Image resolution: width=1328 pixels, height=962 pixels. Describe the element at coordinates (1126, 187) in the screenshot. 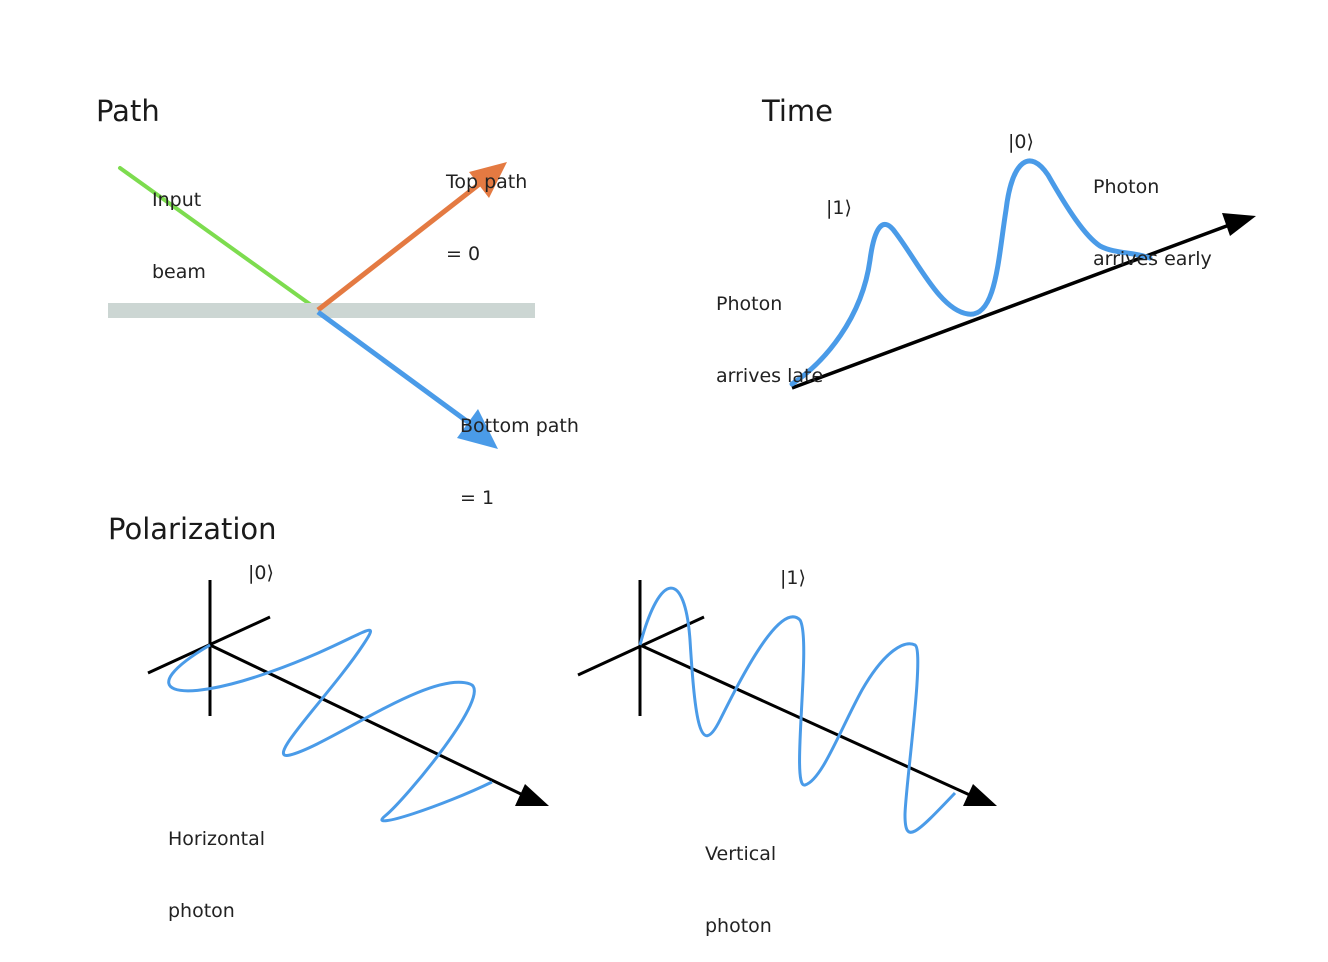

I see `early-arrival-label-line-1: Photon` at that location.